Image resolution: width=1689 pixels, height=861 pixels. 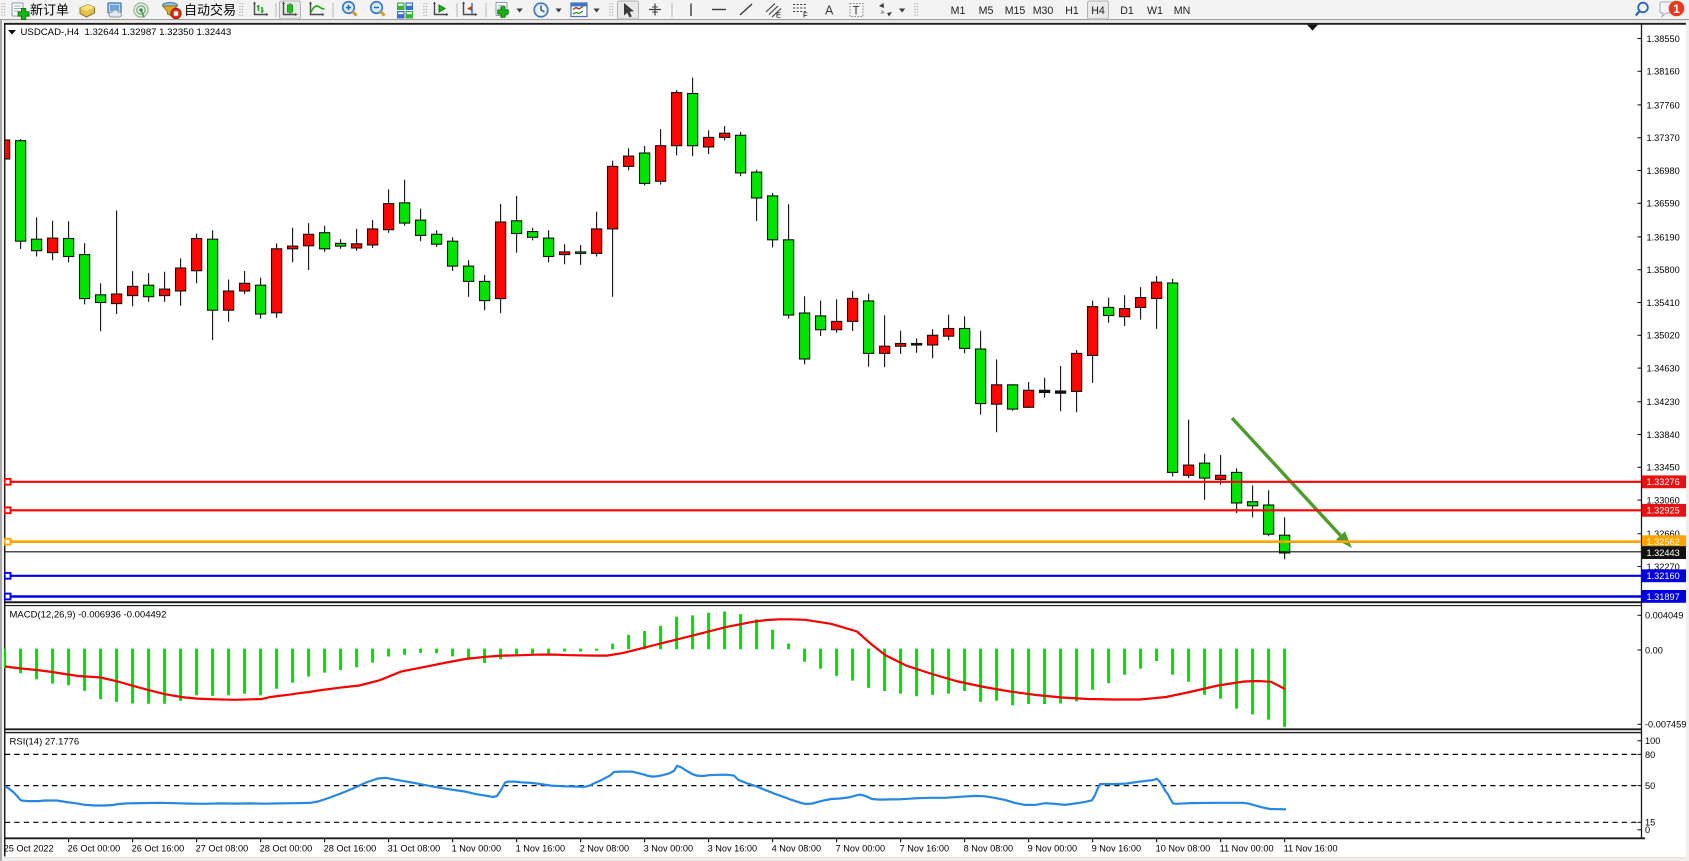 I want to click on svg-text: 1.32443, so click(x=1663, y=553).